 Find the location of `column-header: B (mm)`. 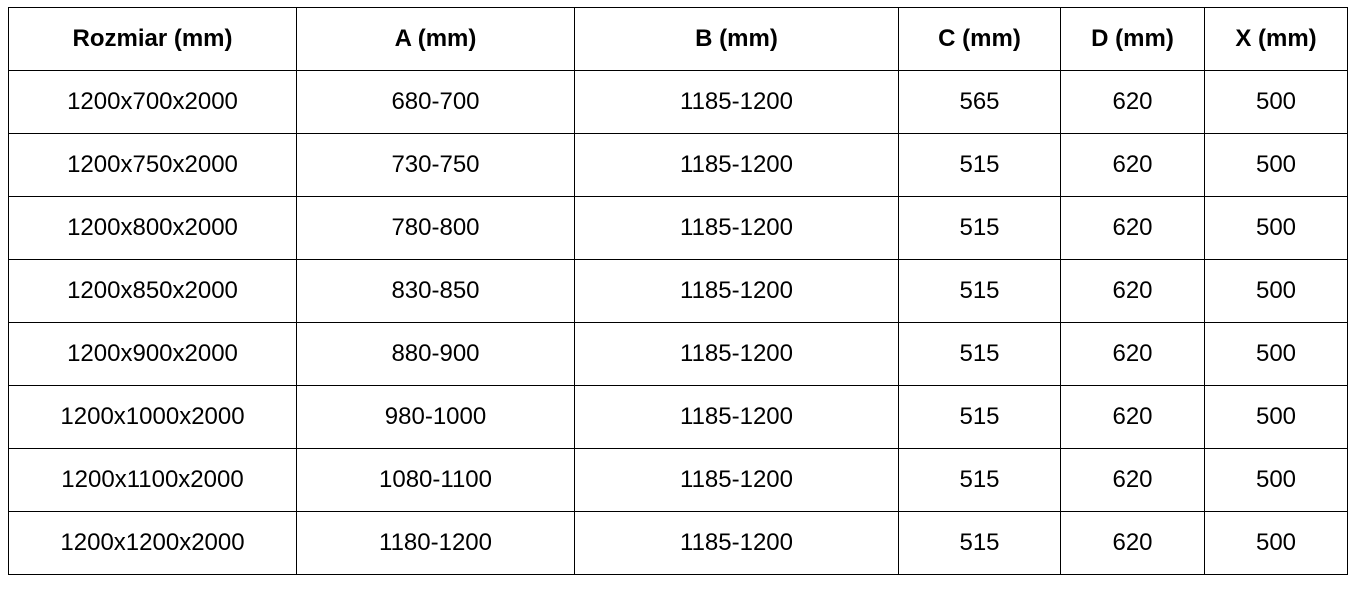

column-header: B (mm) is located at coordinates (736, 39).